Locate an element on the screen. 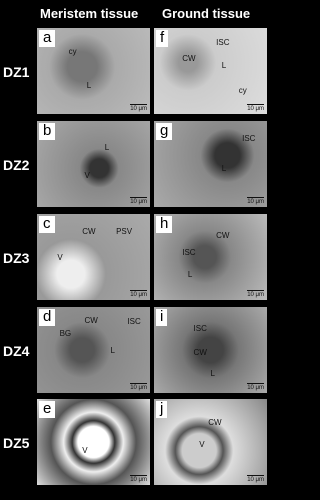 The width and height of the screenshot is (320, 500). panel-letter: e is located at coordinates (47, 409).